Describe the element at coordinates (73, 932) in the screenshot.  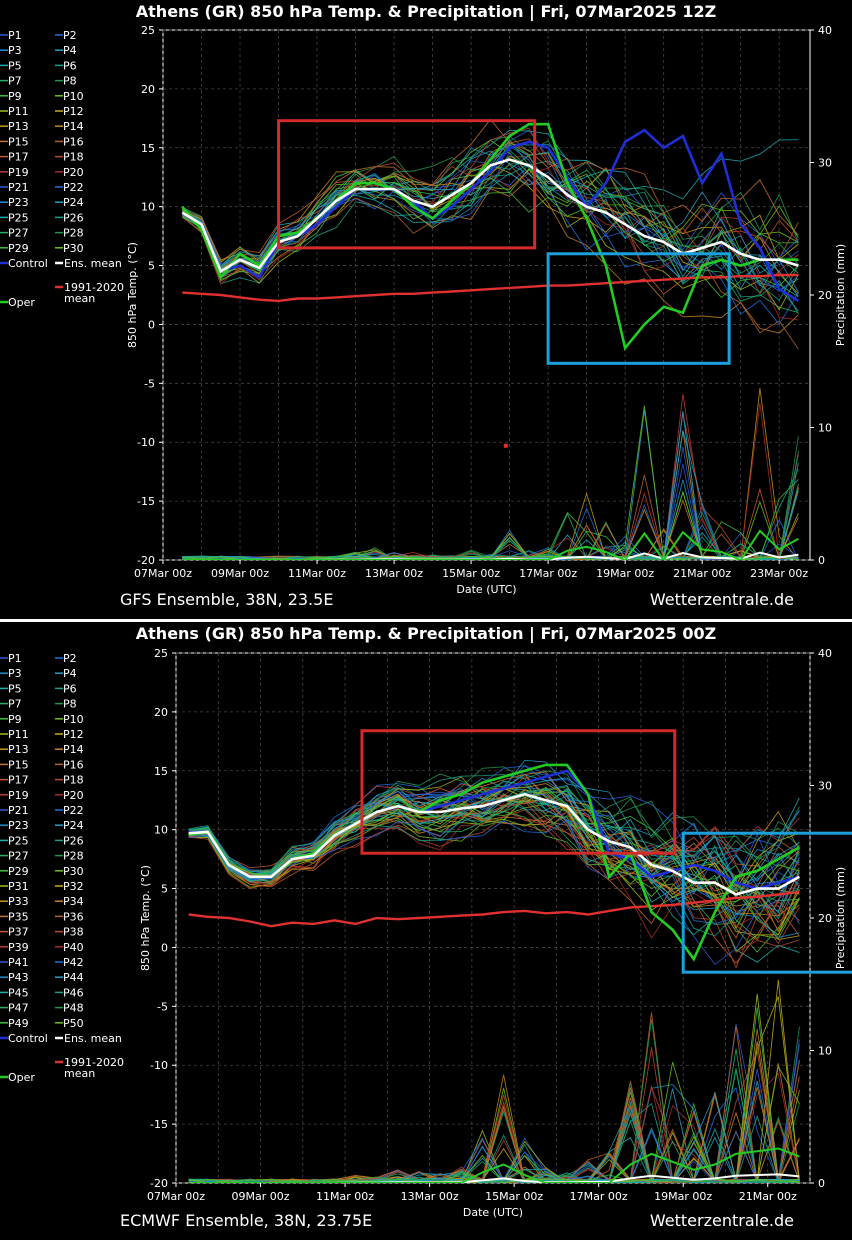
I see `legend-item-p38: P38` at that location.